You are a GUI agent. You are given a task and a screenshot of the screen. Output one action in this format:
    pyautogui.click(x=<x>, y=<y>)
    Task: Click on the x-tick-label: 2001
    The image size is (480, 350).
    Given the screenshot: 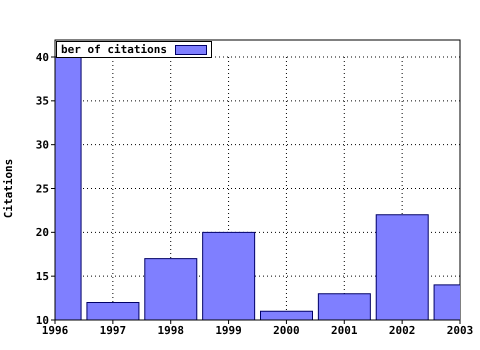 What is the action you would take?
    pyautogui.click(x=344, y=330)
    